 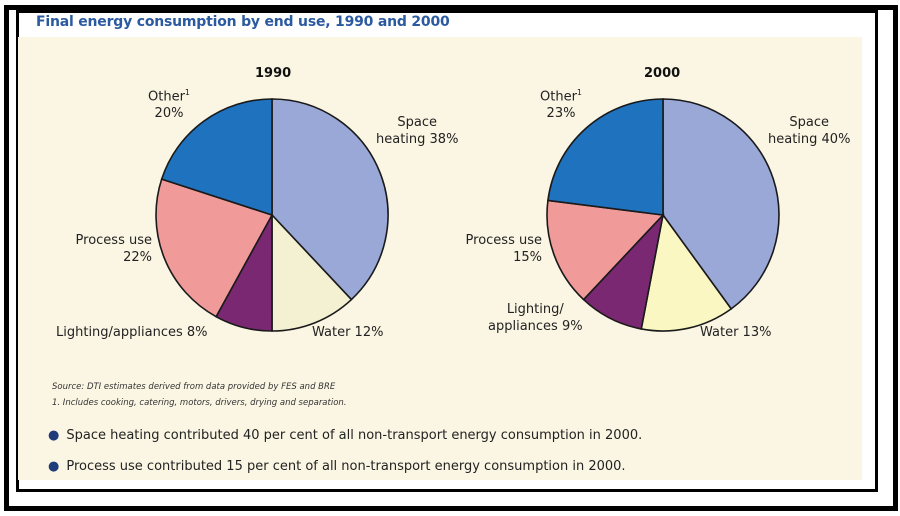 I want to click on pie-2000-label-other: Other1 23%, so click(x=561, y=103).